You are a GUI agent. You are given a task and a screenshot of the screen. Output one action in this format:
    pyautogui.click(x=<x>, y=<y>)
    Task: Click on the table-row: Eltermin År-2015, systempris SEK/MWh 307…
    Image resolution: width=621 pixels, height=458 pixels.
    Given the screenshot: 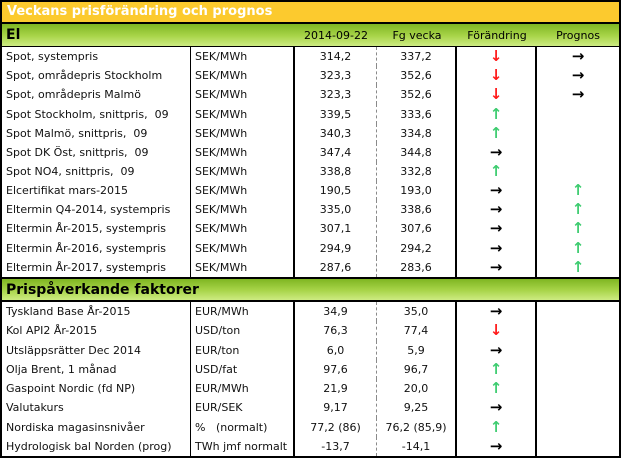 What is the action you would take?
    pyautogui.click(x=310, y=229)
    